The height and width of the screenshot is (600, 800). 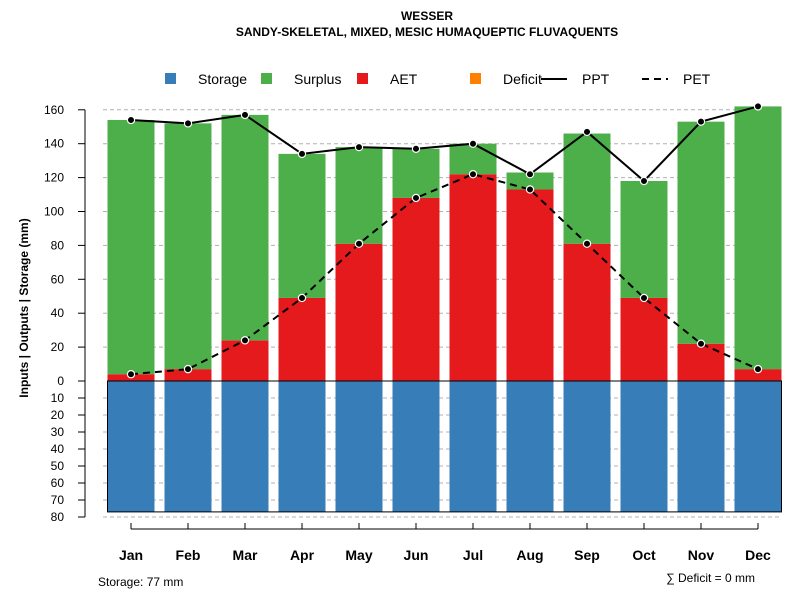 What do you see at coordinates (245, 227) in the screenshot?
I see `bar-surplus-mar` at bounding box center [245, 227].